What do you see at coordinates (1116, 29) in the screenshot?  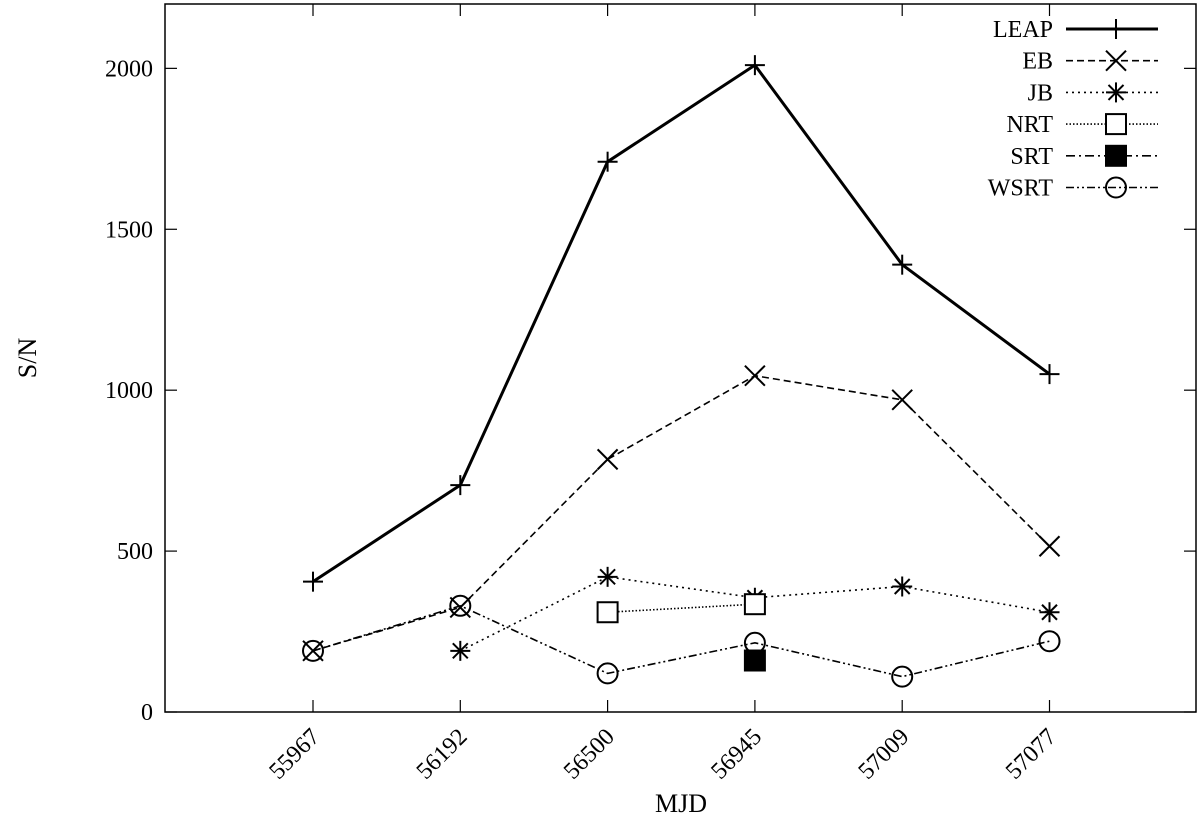 I see `legend-marker-leap` at bounding box center [1116, 29].